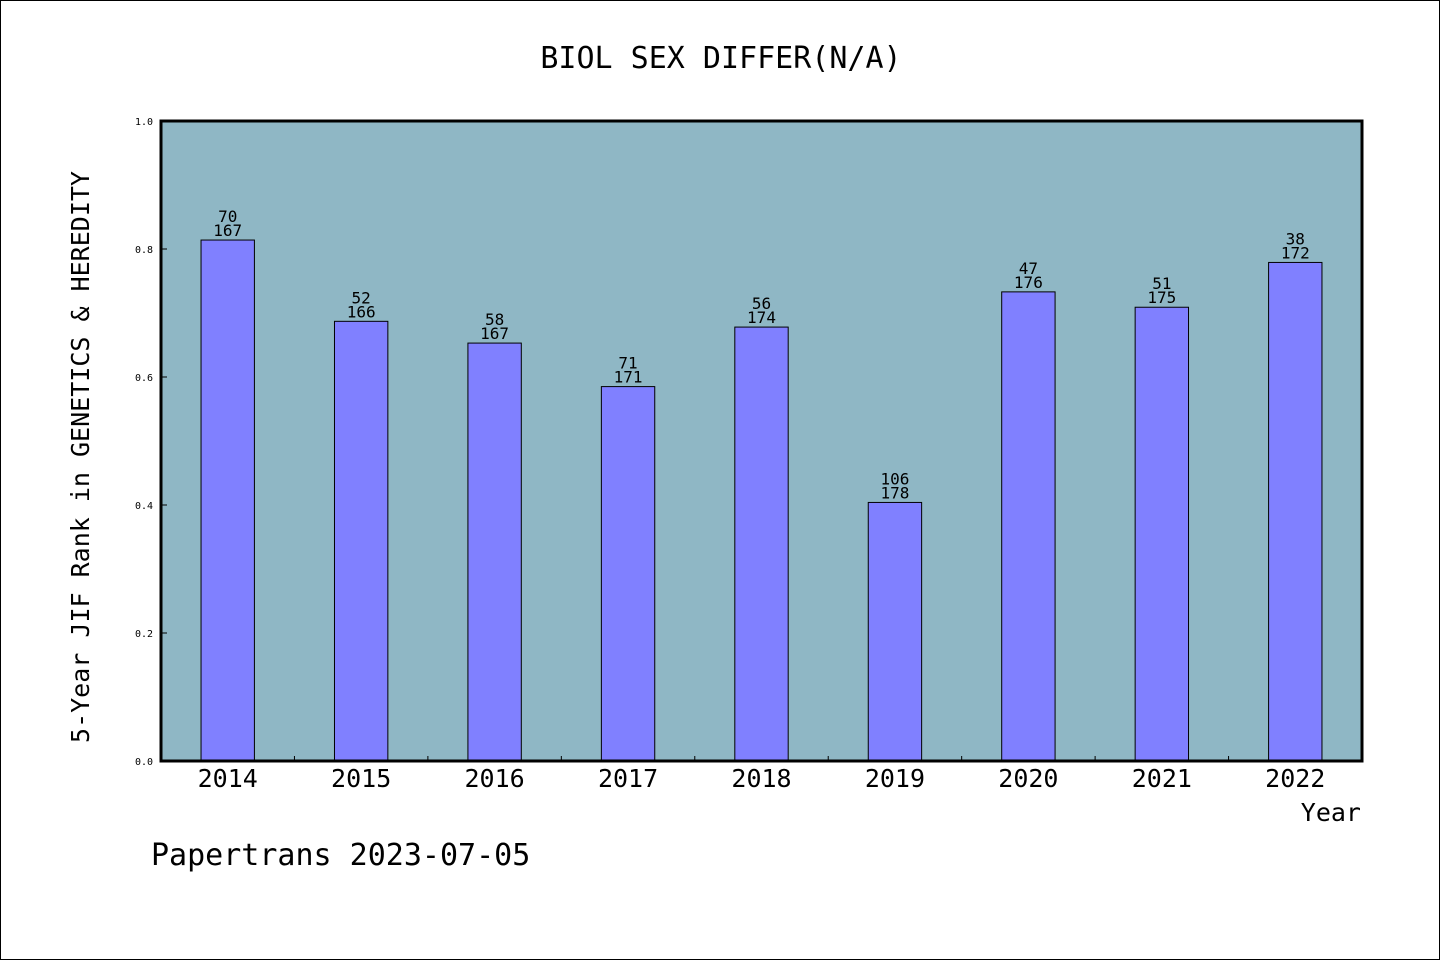 The width and height of the screenshot is (1440, 961). What do you see at coordinates (1161, 297) in the screenshot?
I see `bar-total-label: 175` at bounding box center [1161, 297].